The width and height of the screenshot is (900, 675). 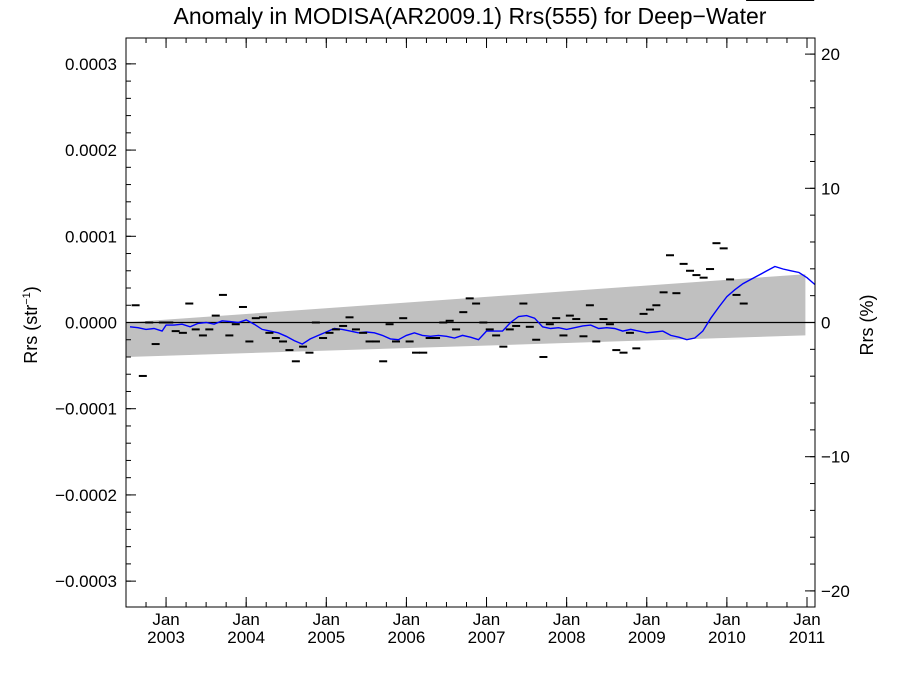 I want to click on smoothed-series-line, so click(x=472, y=305).